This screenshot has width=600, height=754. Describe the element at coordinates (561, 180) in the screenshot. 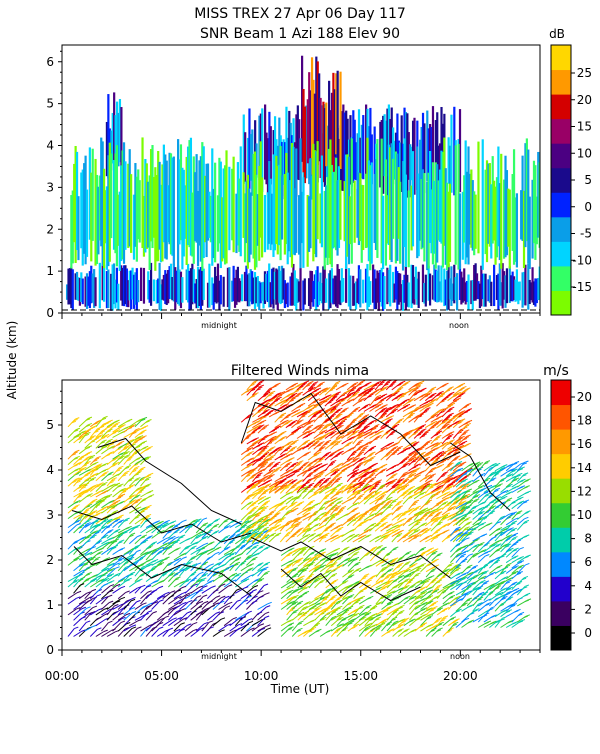

I see `snr-colorbar-cells` at that location.